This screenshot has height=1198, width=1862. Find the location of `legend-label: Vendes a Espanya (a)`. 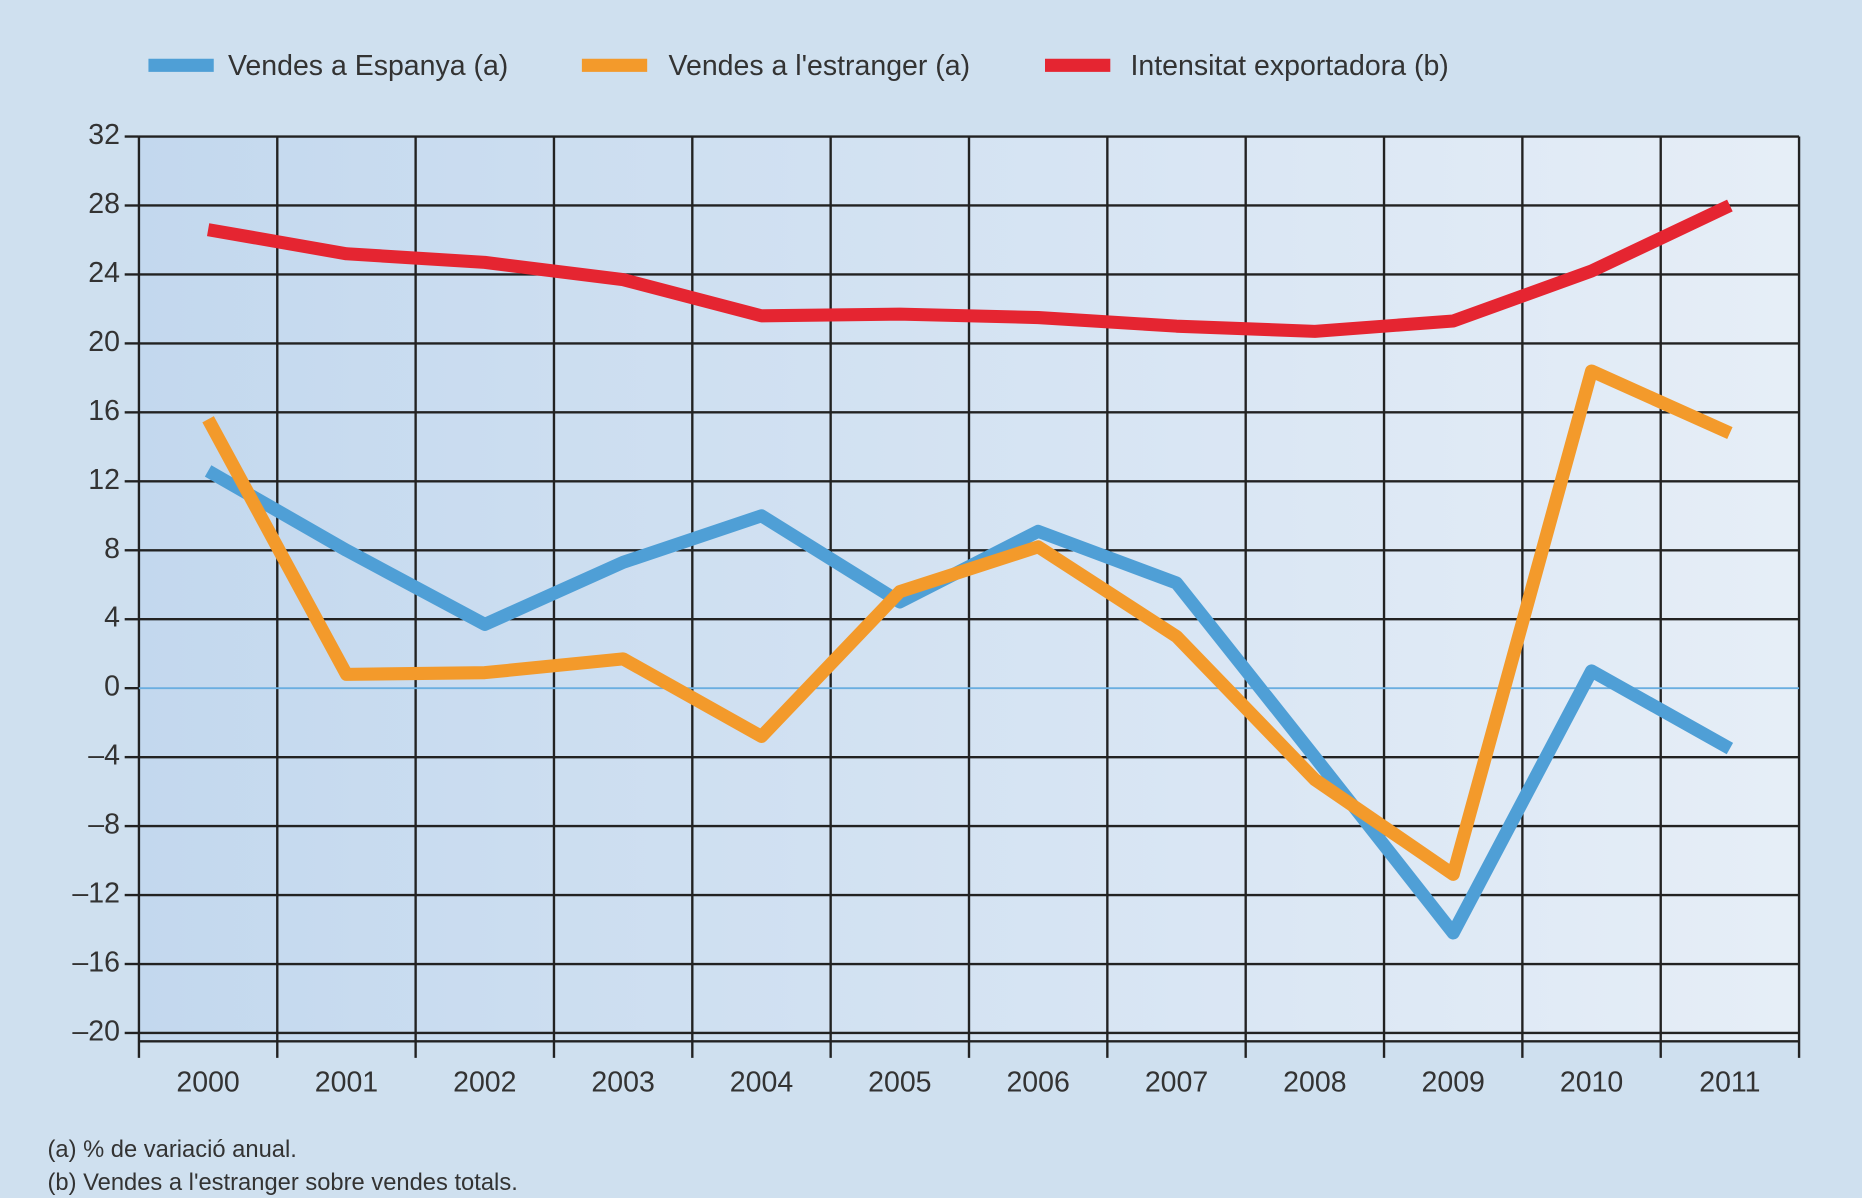

legend-label: Vendes a Espanya (a) is located at coordinates (368, 66).